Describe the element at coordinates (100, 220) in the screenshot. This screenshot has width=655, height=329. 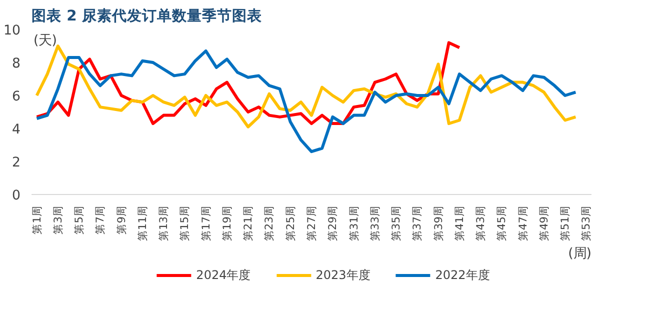
I see `x-tick-label: 第7周` at that location.